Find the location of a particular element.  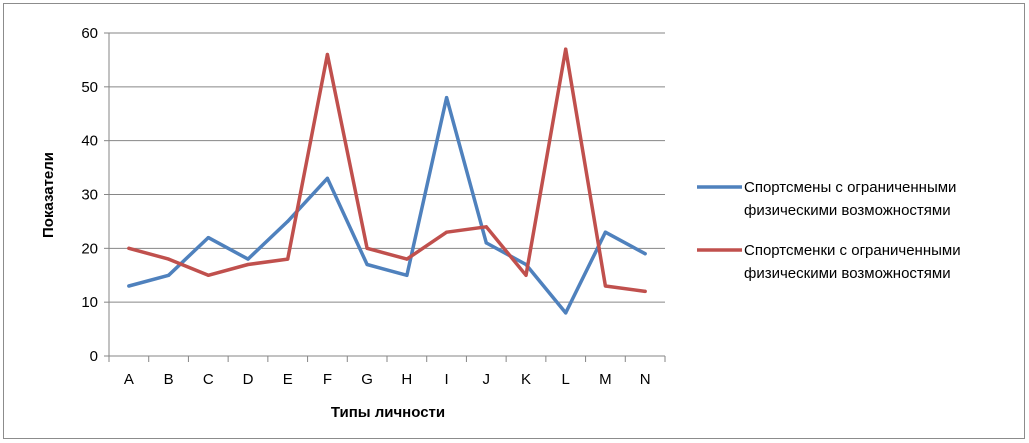

y-tick-label: 20 is located at coordinates (89, 248).